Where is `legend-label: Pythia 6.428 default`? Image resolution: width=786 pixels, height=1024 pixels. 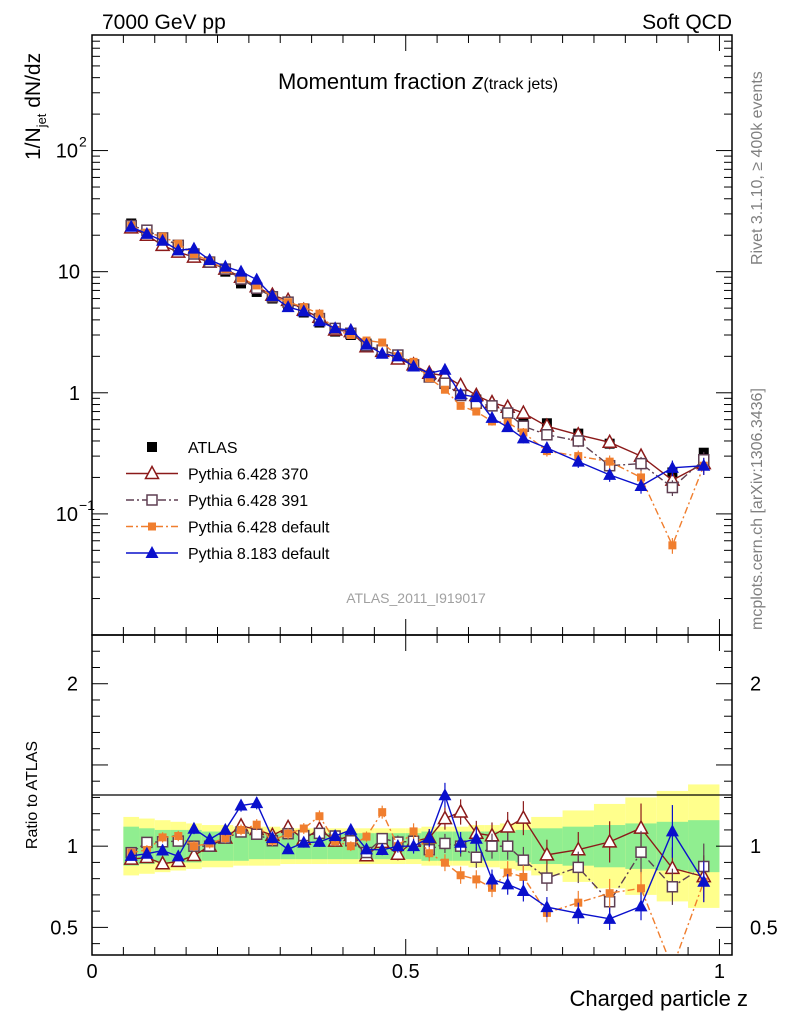 legend-label: Pythia 6.428 default is located at coordinates (259, 528).